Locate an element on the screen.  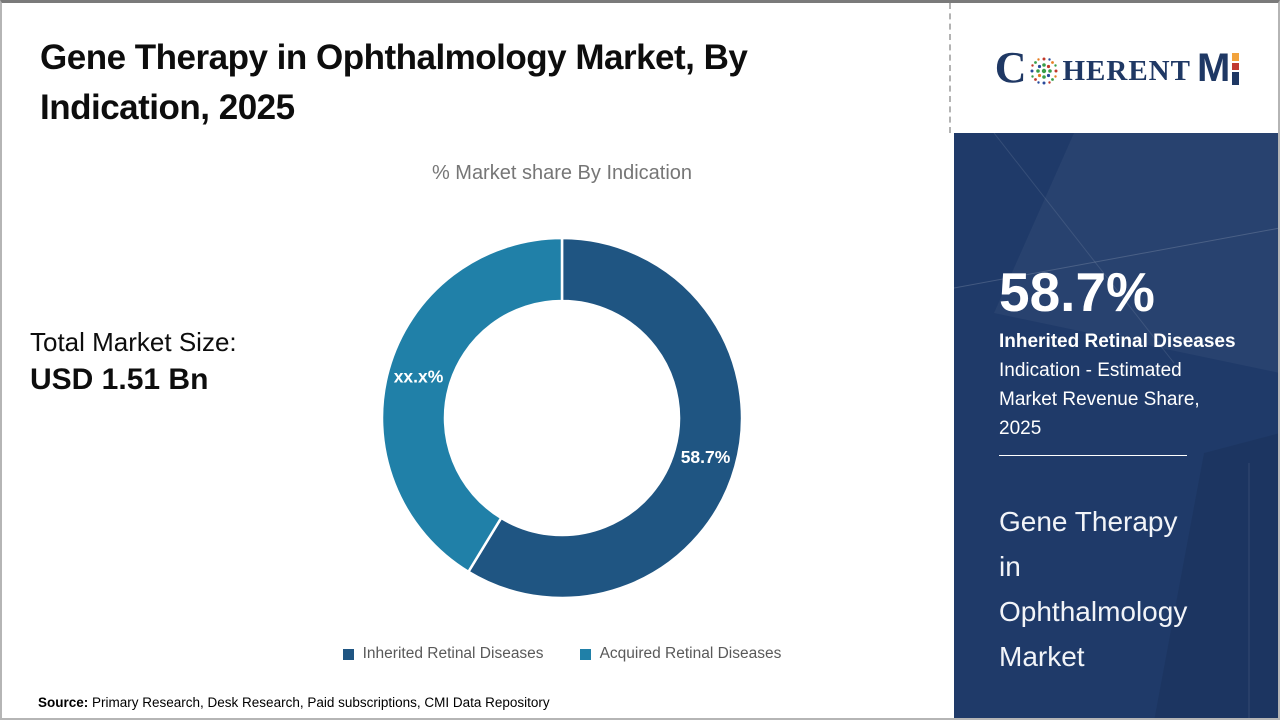
legend-item-2: Acquired Retinal Diseases is located at coordinates (680, 654).